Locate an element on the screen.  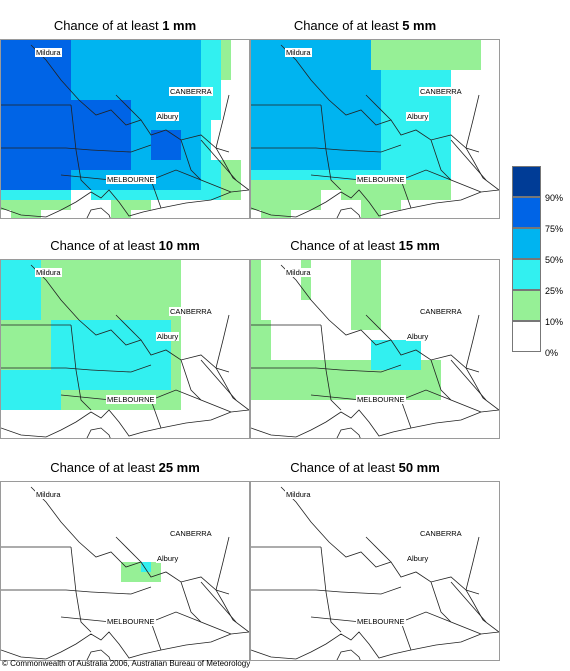
place-label-melbourne: MELBOURNE is located at coordinates (381, 399).